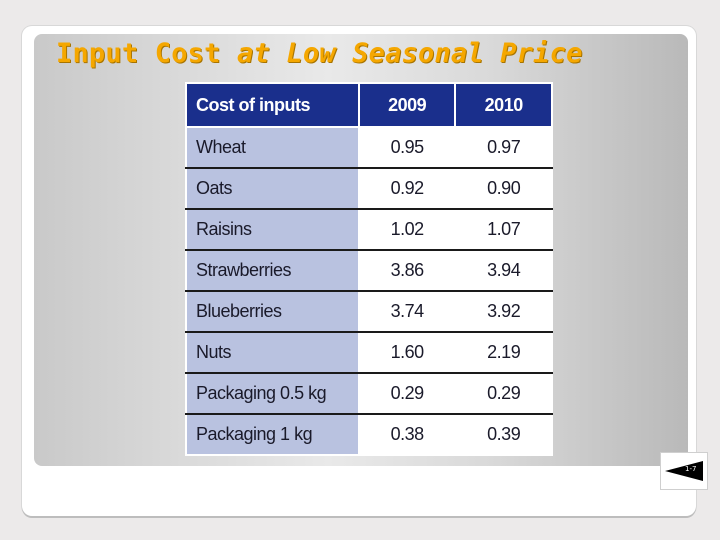 The width and height of the screenshot is (720, 540). What do you see at coordinates (503, 270) in the screenshot?
I see `cell-2010: 3.94` at bounding box center [503, 270].